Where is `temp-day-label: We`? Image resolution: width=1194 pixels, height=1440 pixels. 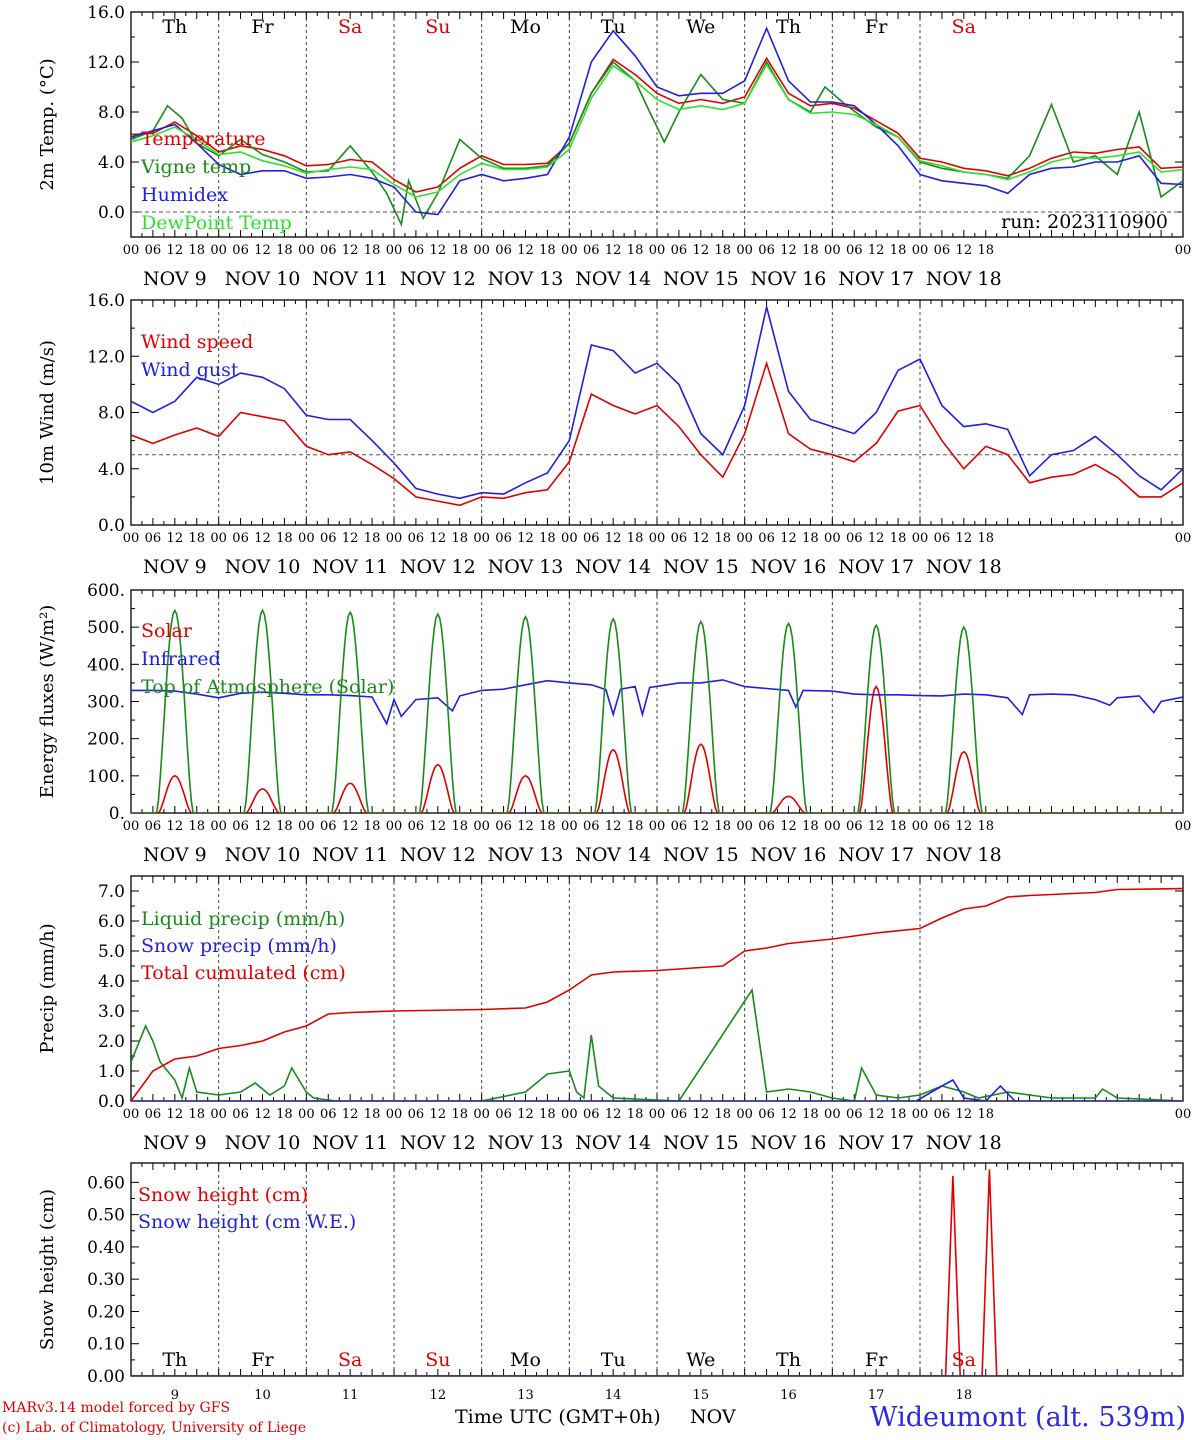
temp-day-label: We is located at coordinates (700, 27).